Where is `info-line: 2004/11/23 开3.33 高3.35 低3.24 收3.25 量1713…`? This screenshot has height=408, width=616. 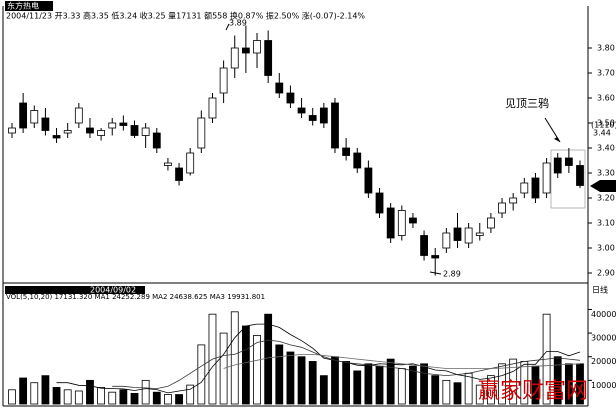 info-line: 2004/11/23 开3.33 高3.35 低3.24 收3.25 量1713… is located at coordinates (185, 16).